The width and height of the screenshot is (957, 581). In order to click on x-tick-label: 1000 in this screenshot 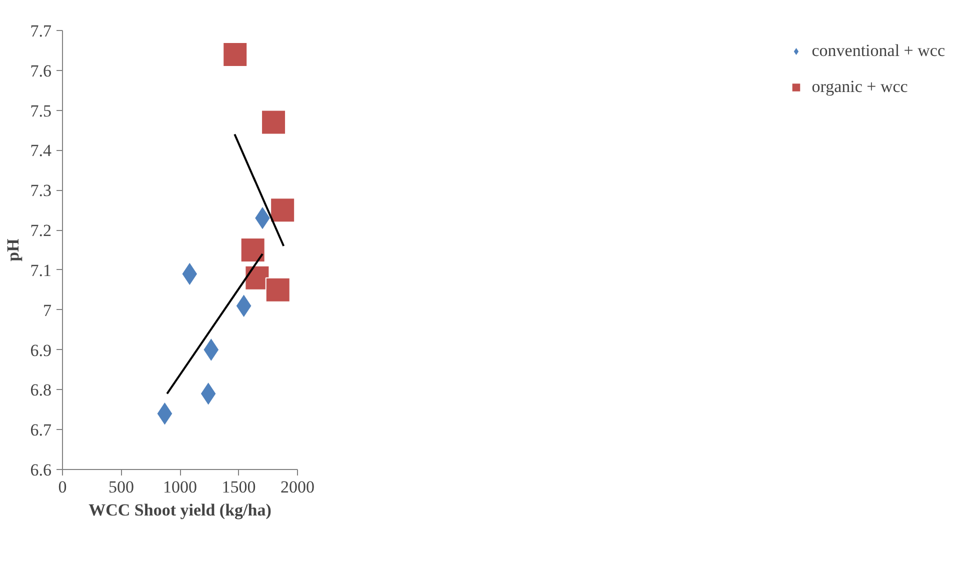, I will do `click(180, 487)`.